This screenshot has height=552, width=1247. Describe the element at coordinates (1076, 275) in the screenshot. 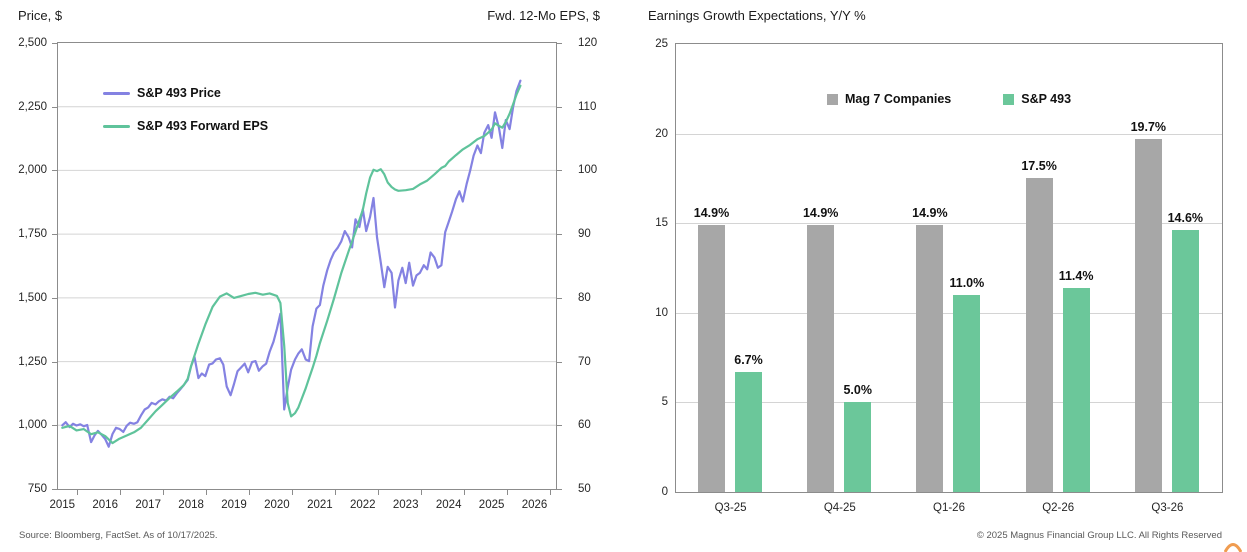

I see `bar-value-label: 11.4%` at that location.